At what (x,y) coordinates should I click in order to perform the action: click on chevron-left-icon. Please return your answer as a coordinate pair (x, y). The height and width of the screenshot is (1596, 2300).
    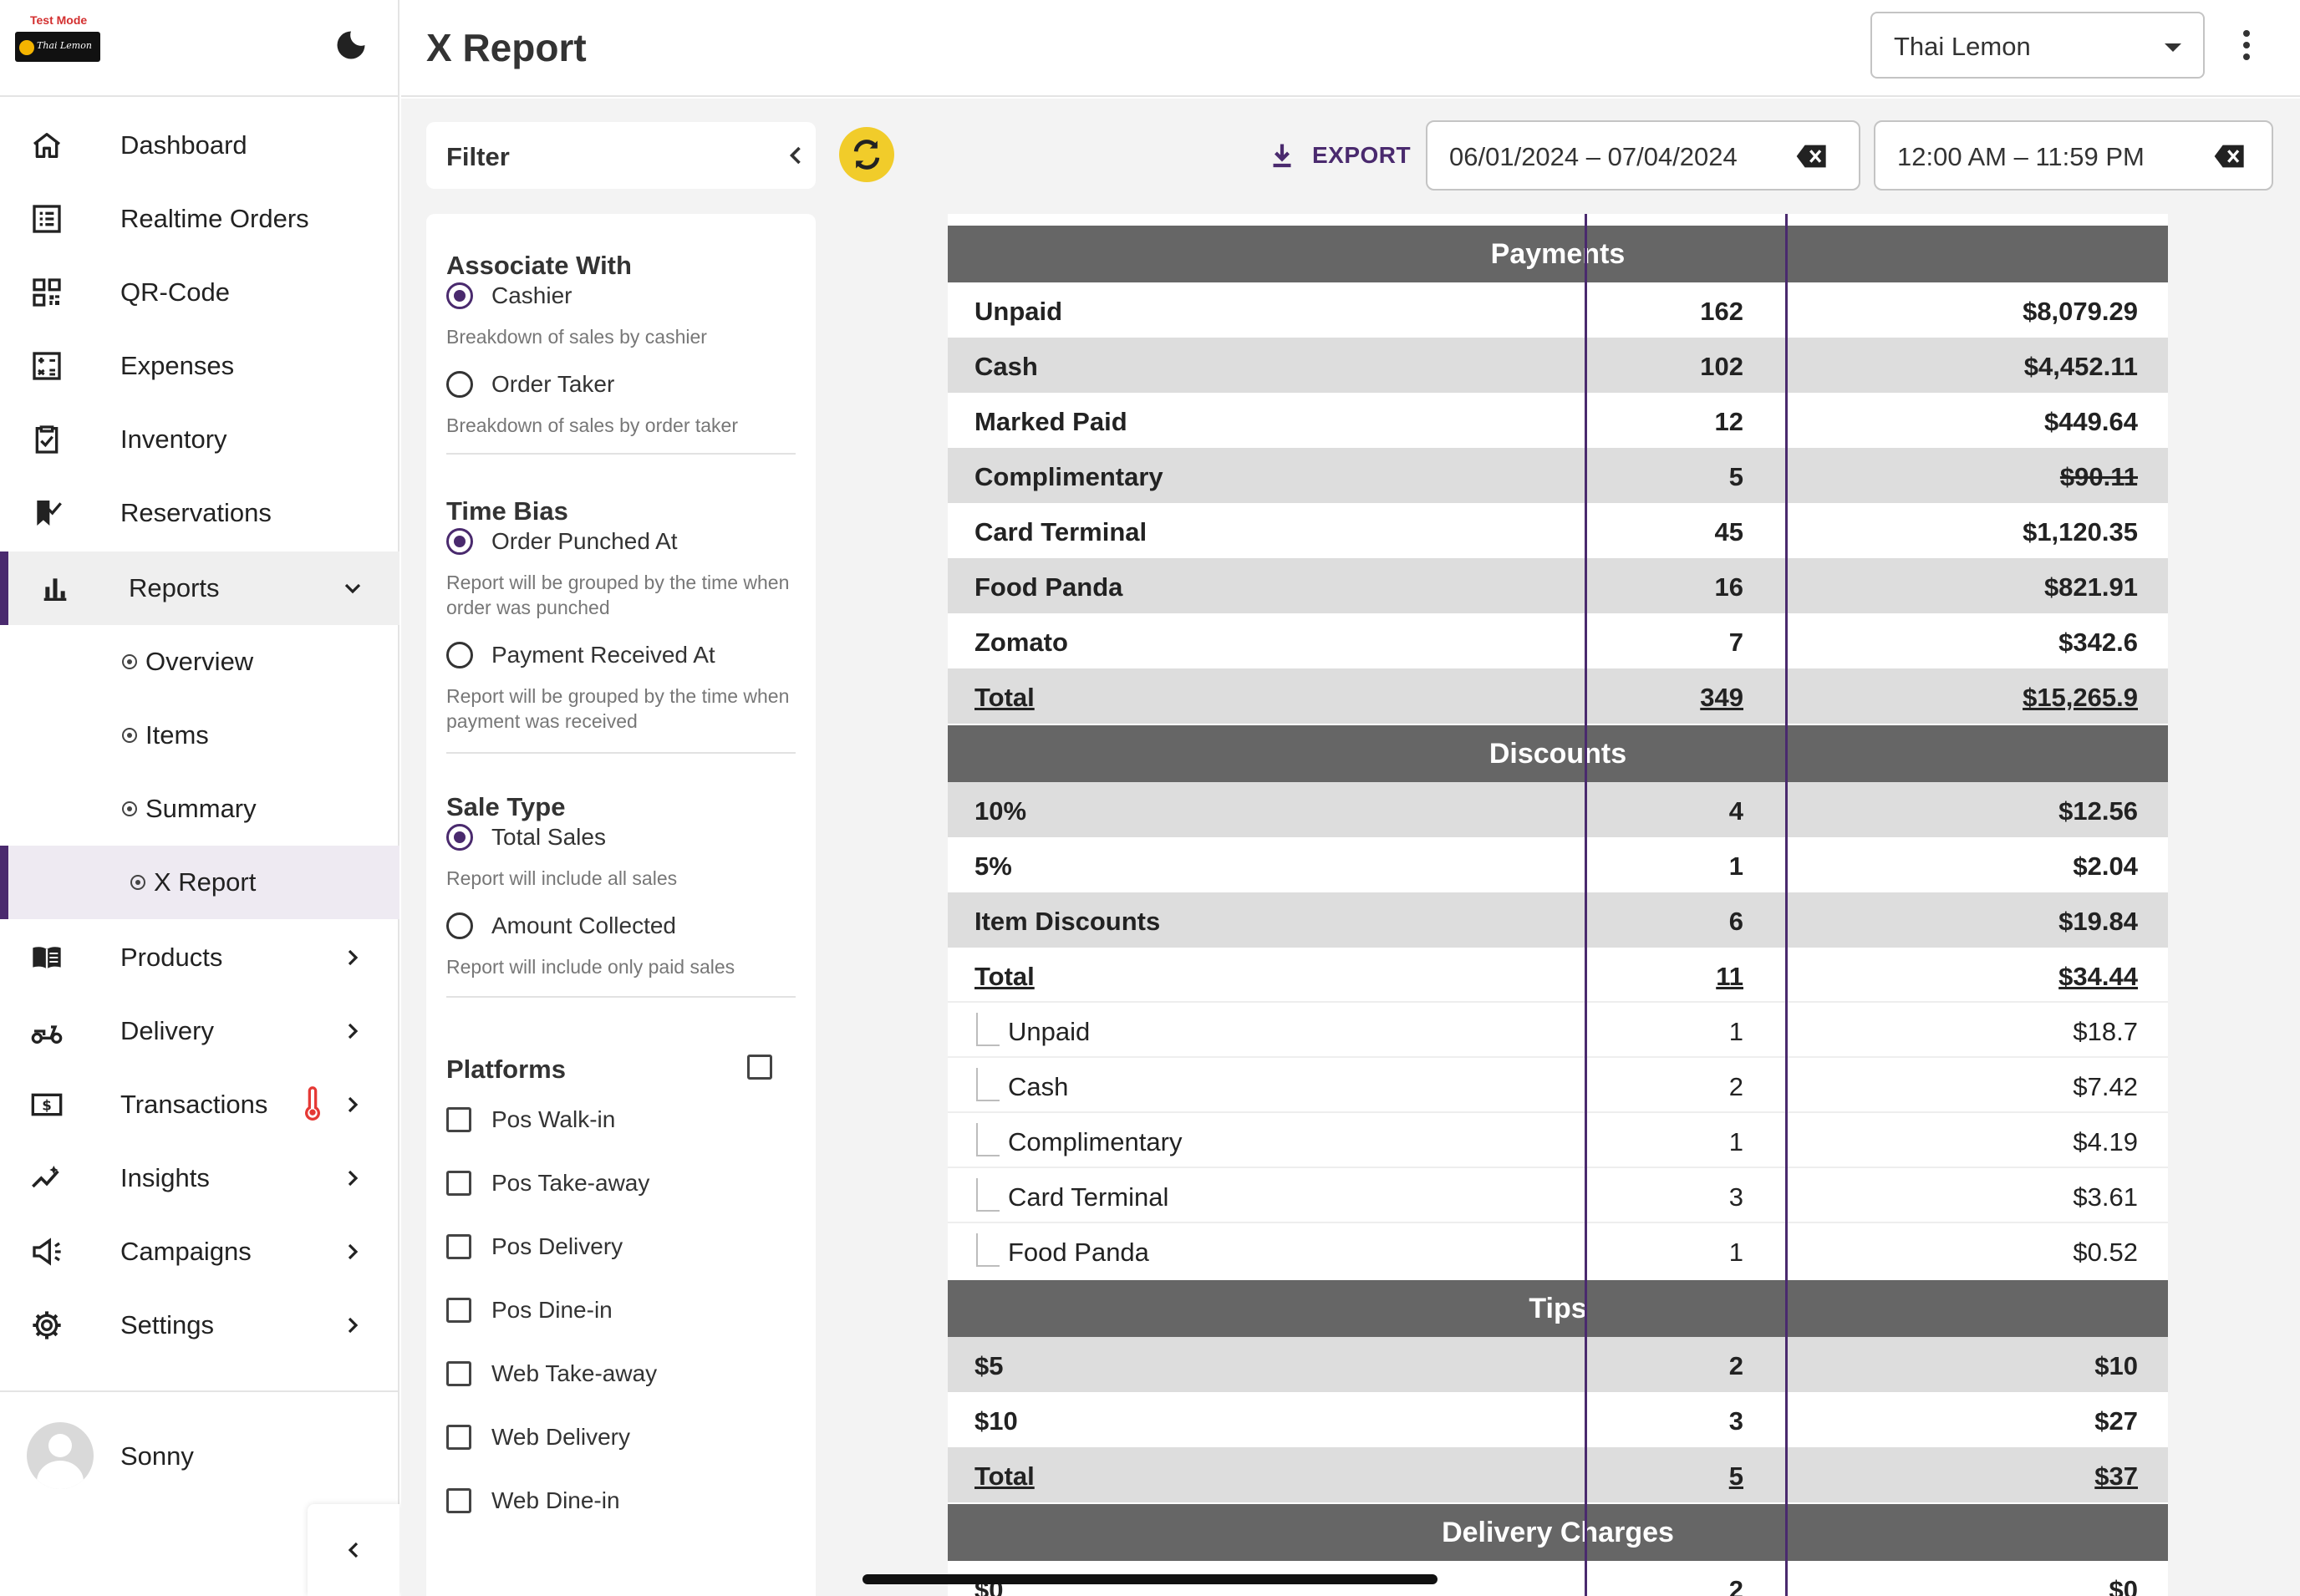
    Looking at the image, I should click on (354, 1550).